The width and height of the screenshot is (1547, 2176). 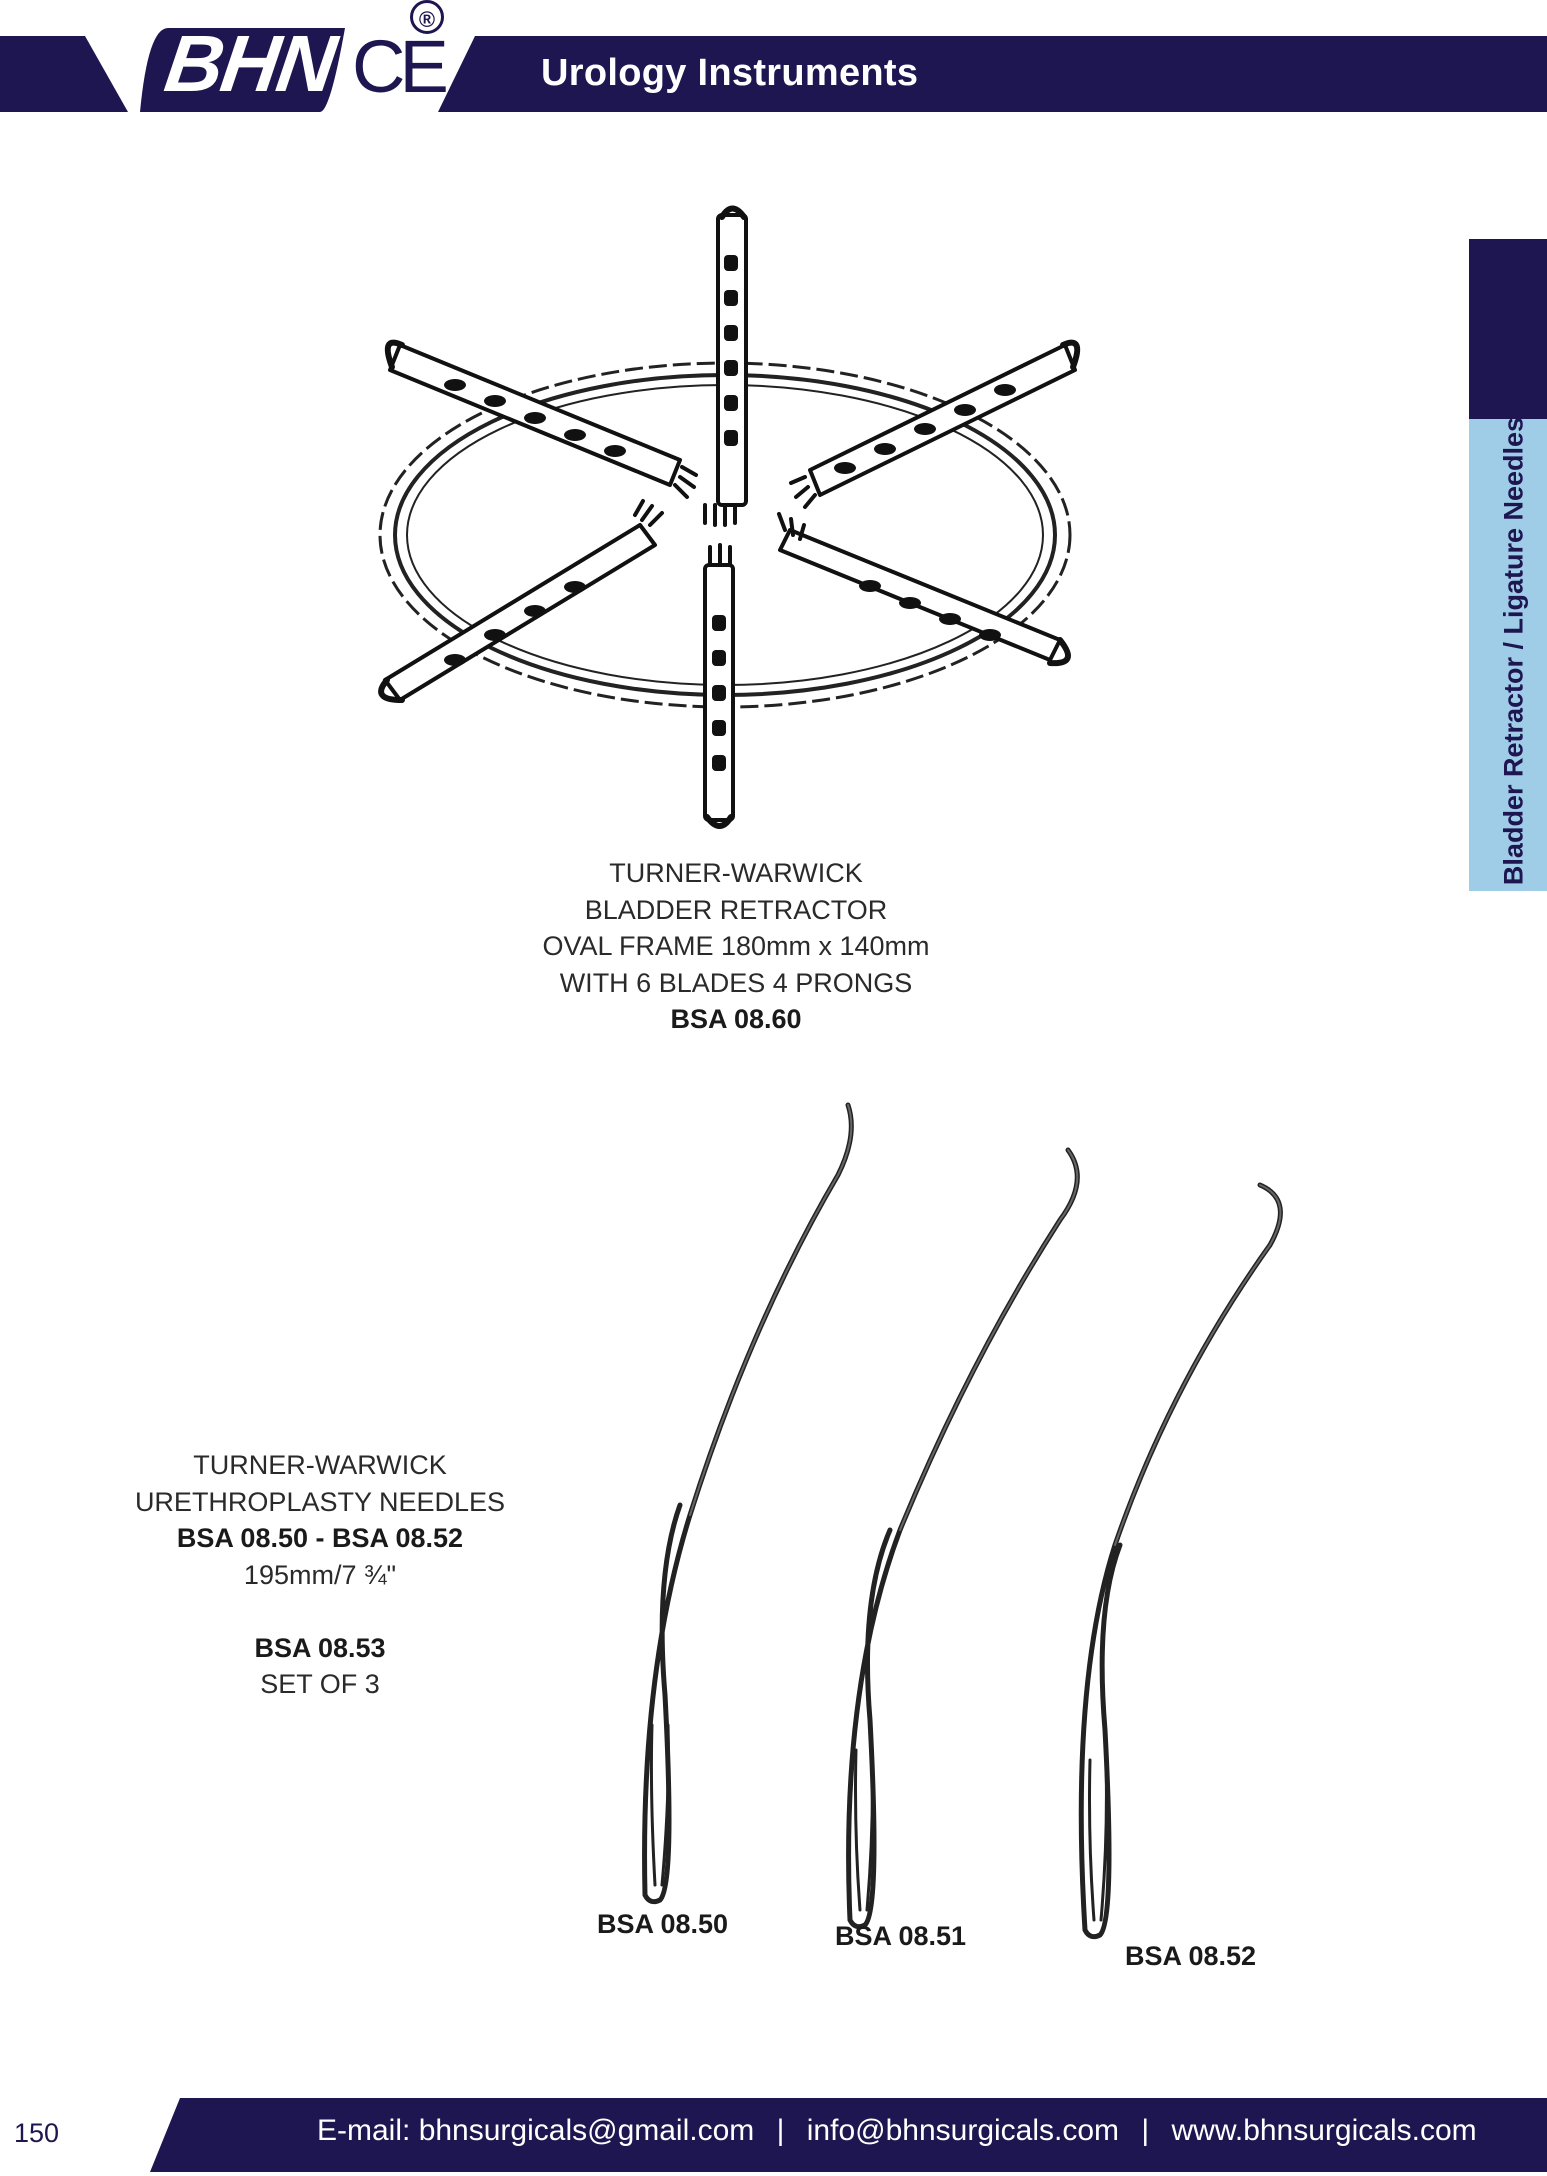 I want to click on ce-mark: CE, so click(x=400, y=66).